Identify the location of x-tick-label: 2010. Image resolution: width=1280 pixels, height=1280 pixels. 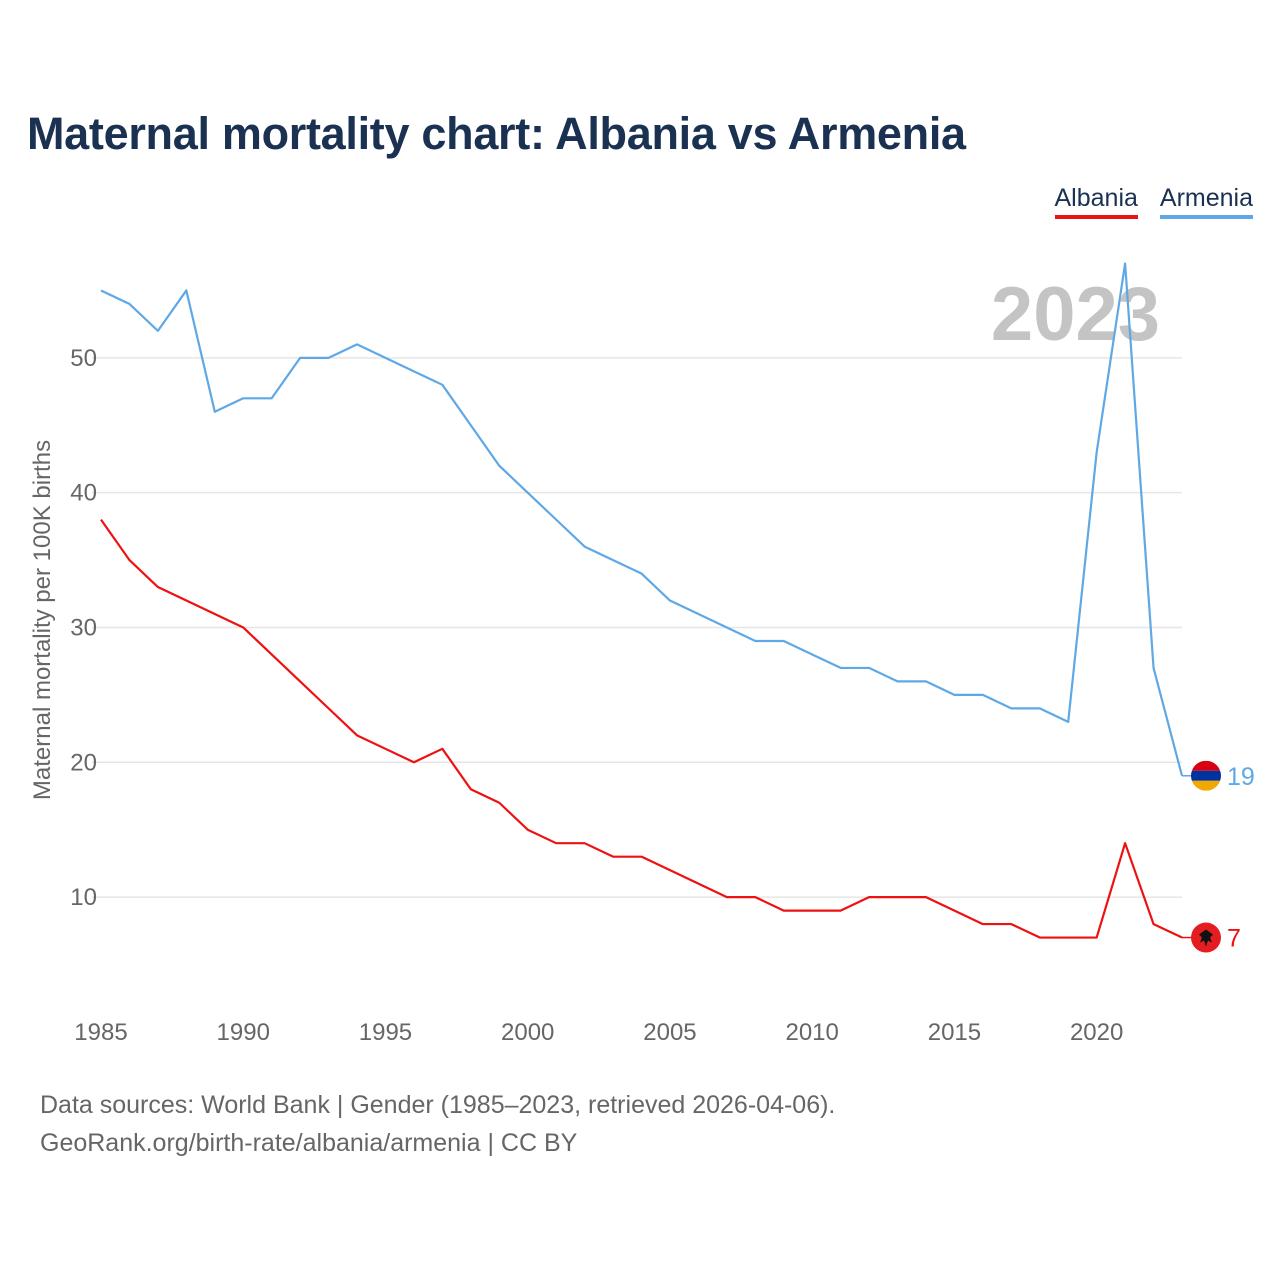
(811, 1032).